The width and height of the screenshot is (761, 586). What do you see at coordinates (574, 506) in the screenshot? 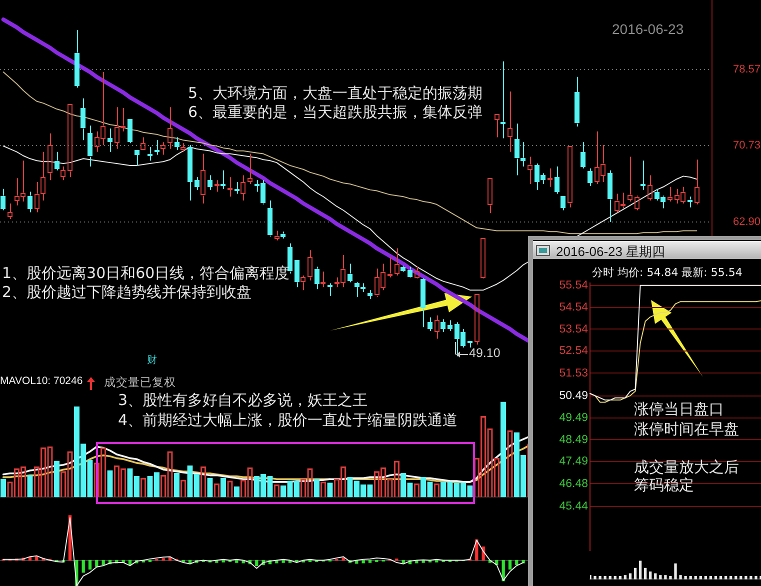
I see `y-tick-label: 45.44` at bounding box center [574, 506].